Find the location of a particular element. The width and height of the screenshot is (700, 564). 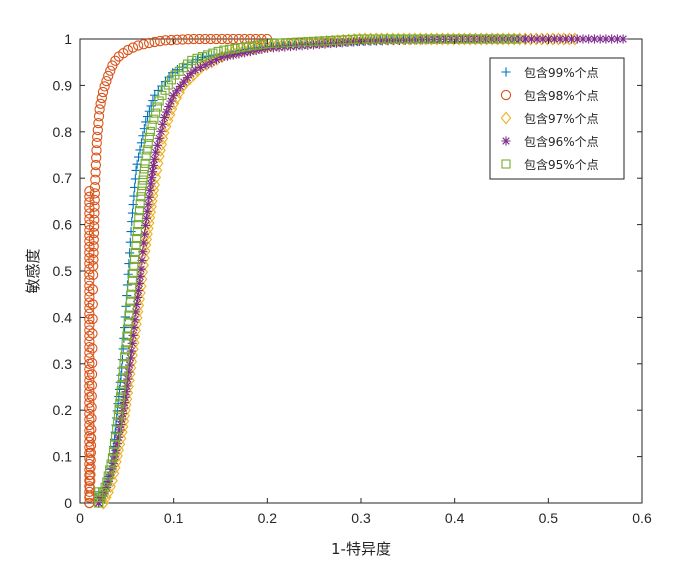

x-tick-label: 0.6 is located at coordinates (642, 518).